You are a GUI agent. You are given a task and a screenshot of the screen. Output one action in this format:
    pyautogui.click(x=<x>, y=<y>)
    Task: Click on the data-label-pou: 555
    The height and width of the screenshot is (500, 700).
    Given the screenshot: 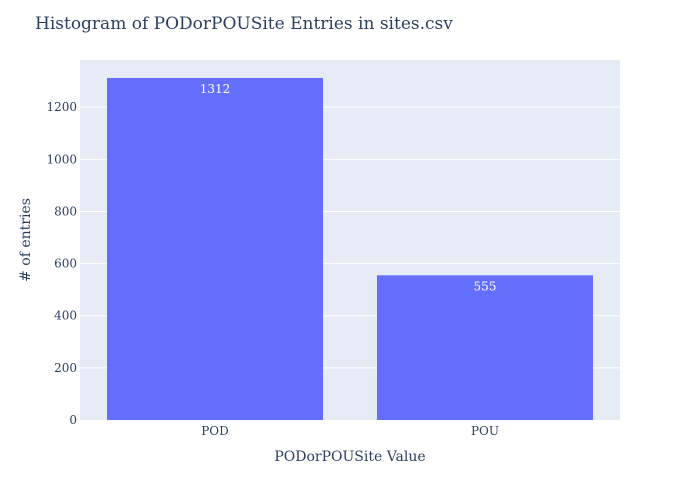 What is the action you would take?
    pyautogui.click(x=485, y=286)
    